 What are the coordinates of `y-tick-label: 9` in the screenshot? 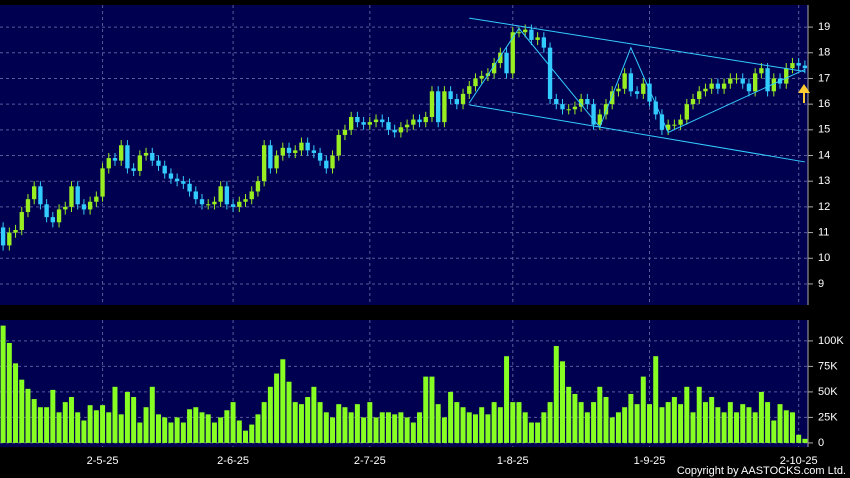 It's located at (821, 284).